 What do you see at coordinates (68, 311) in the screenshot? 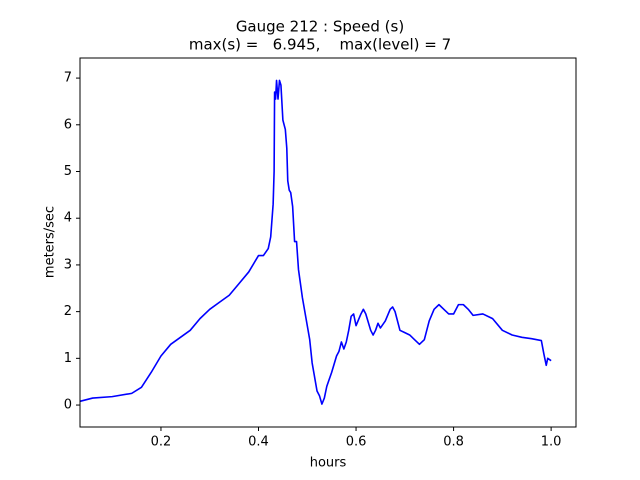
I see `y-tick-label: 2` at bounding box center [68, 311].